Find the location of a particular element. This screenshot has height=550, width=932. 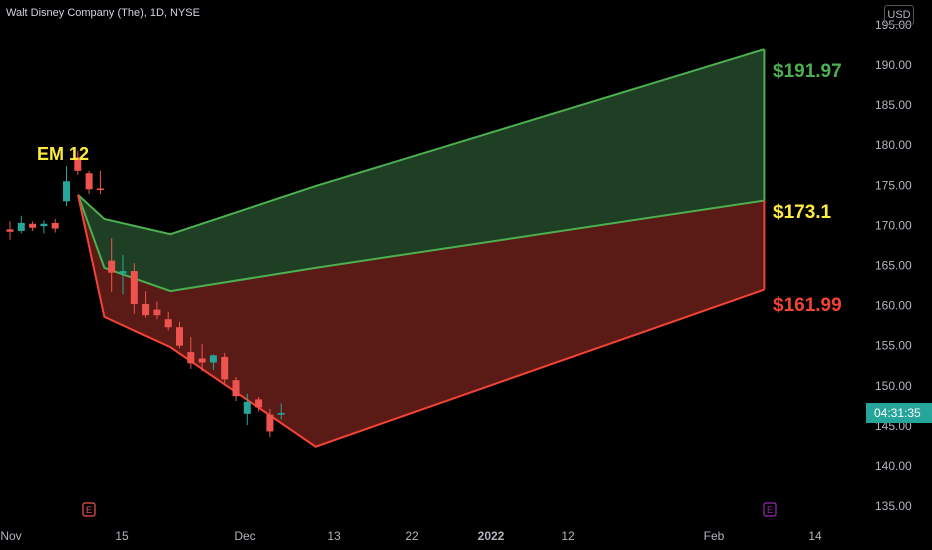

x-tick-label: 12 is located at coordinates (568, 536).